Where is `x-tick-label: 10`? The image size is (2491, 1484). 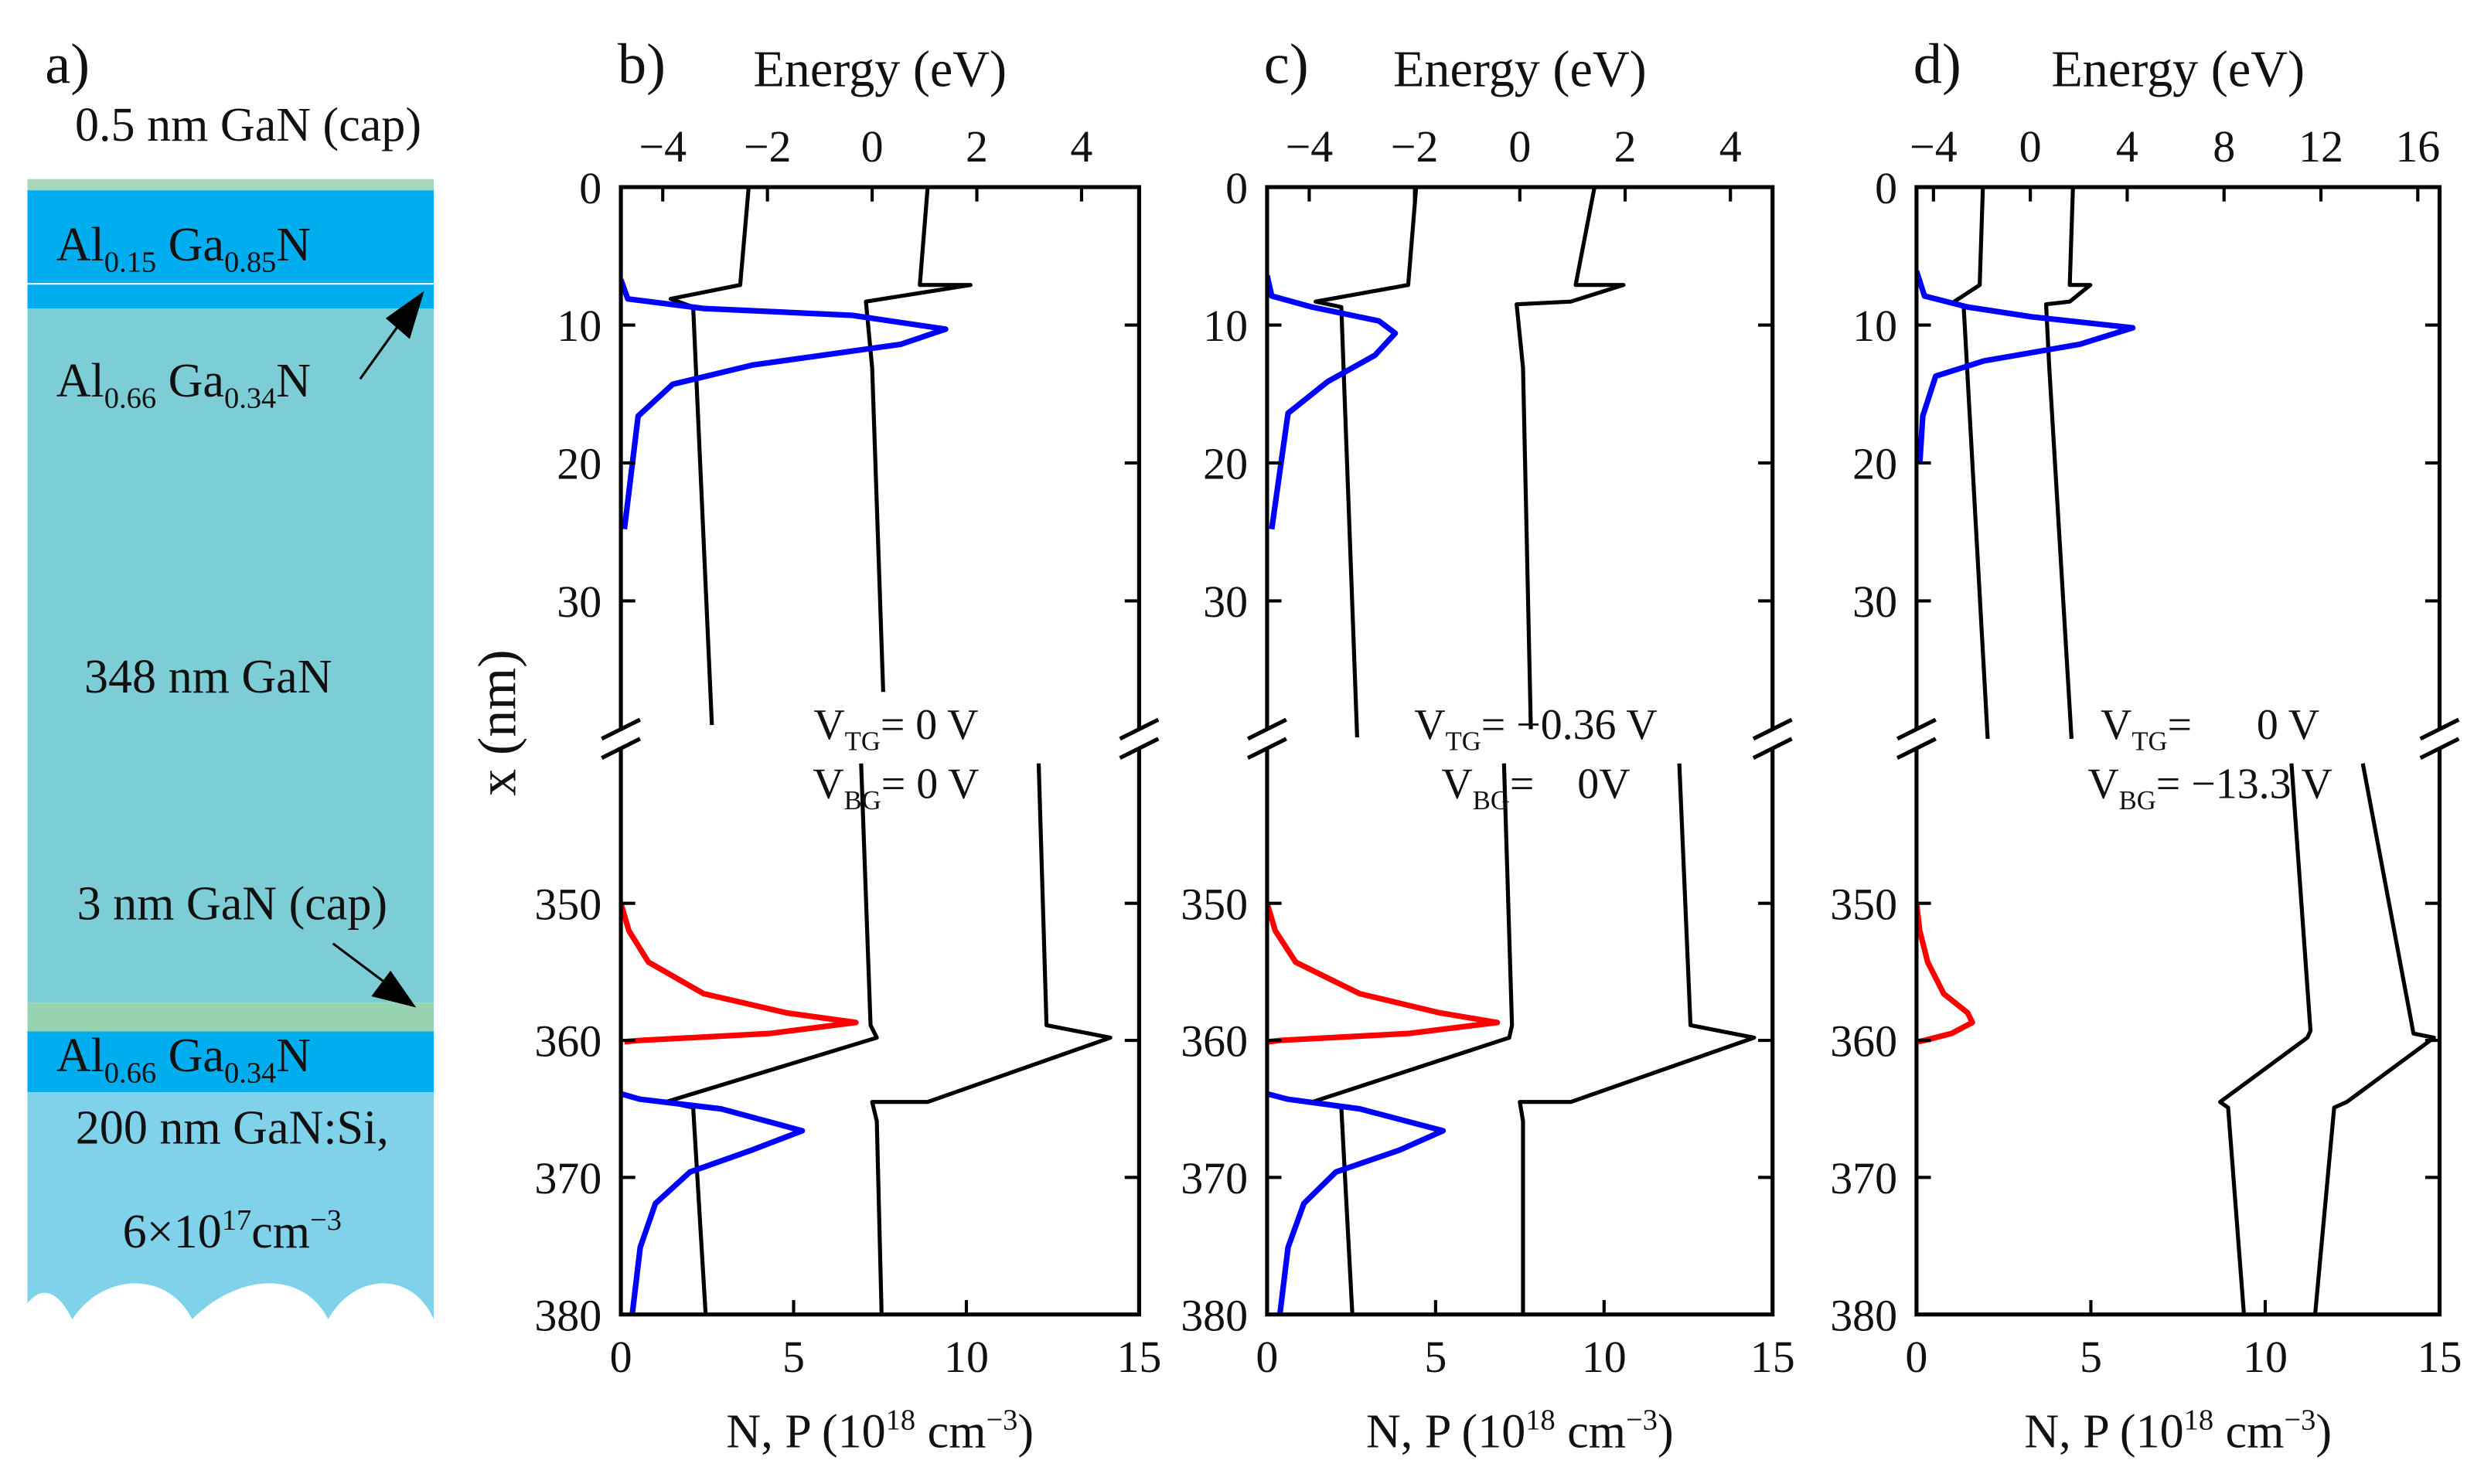 x-tick-label: 10 is located at coordinates (2265, 1357).